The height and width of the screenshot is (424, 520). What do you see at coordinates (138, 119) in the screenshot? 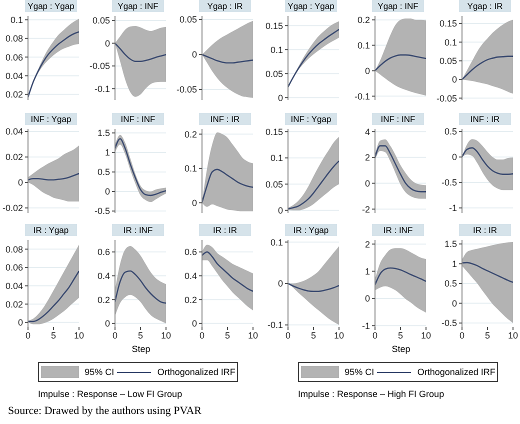
I see `chart-title: INF` at bounding box center [138, 119].